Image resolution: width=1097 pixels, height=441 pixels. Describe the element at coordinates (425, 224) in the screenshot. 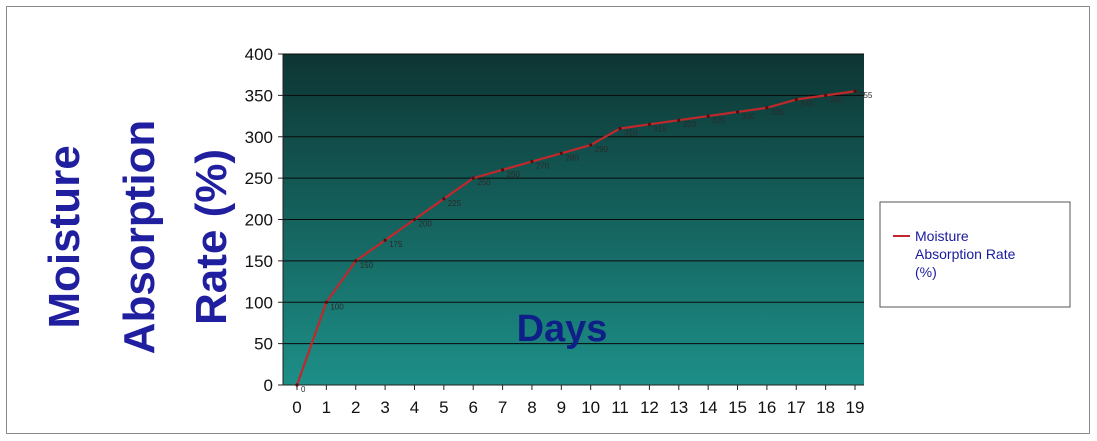

I see `data-label: 200` at that location.